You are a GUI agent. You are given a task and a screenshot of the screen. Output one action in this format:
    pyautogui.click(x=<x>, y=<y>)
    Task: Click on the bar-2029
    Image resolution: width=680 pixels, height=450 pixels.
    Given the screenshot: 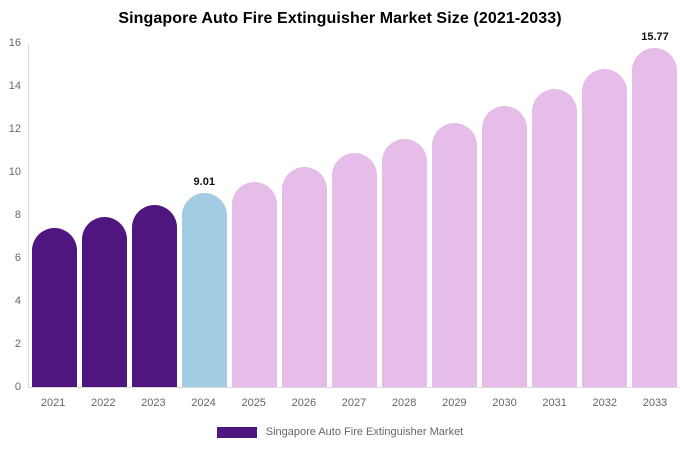 What is the action you would take?
    pyautogui.click(x=455, y=254)
    